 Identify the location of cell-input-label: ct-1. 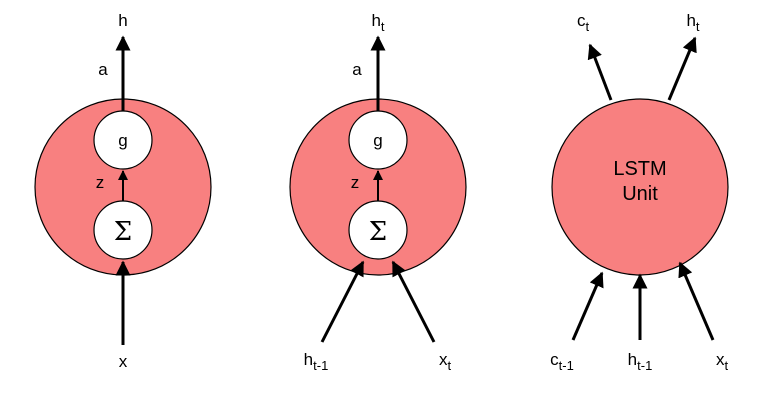
(562, 361).